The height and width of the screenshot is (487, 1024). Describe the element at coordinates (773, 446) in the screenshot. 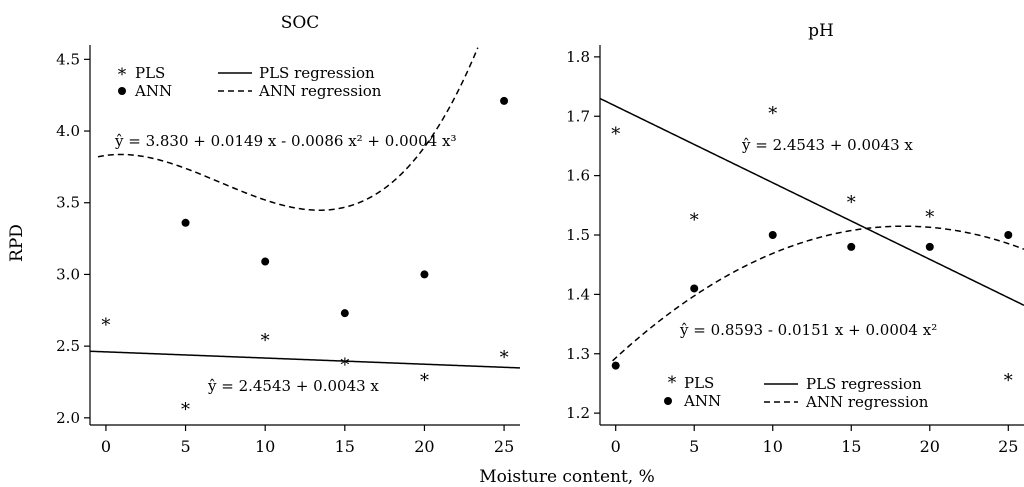

I see `ph-xtick-label: 10` at that location.